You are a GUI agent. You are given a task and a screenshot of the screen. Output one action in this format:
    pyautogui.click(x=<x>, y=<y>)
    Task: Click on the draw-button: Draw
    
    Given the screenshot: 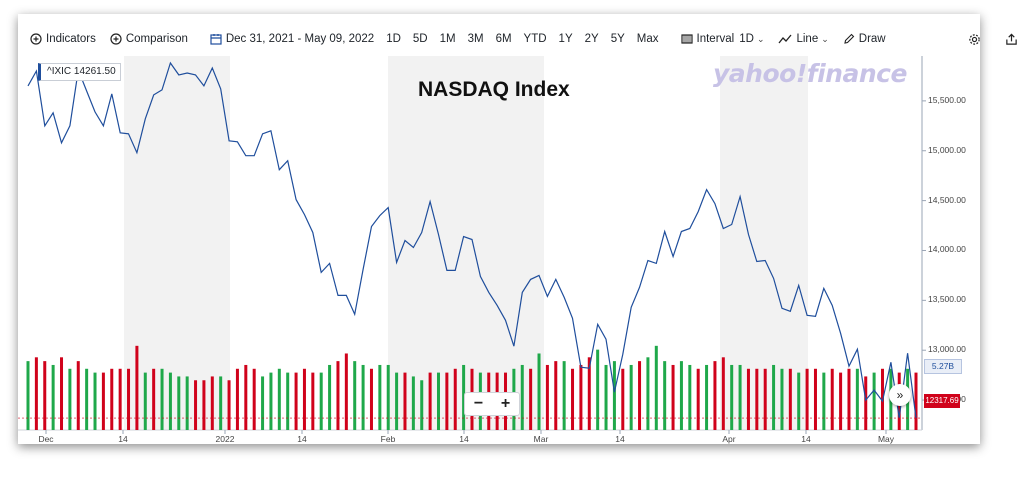 What is the action you would take?
    pyautogui.click(x=864, y=39)
    